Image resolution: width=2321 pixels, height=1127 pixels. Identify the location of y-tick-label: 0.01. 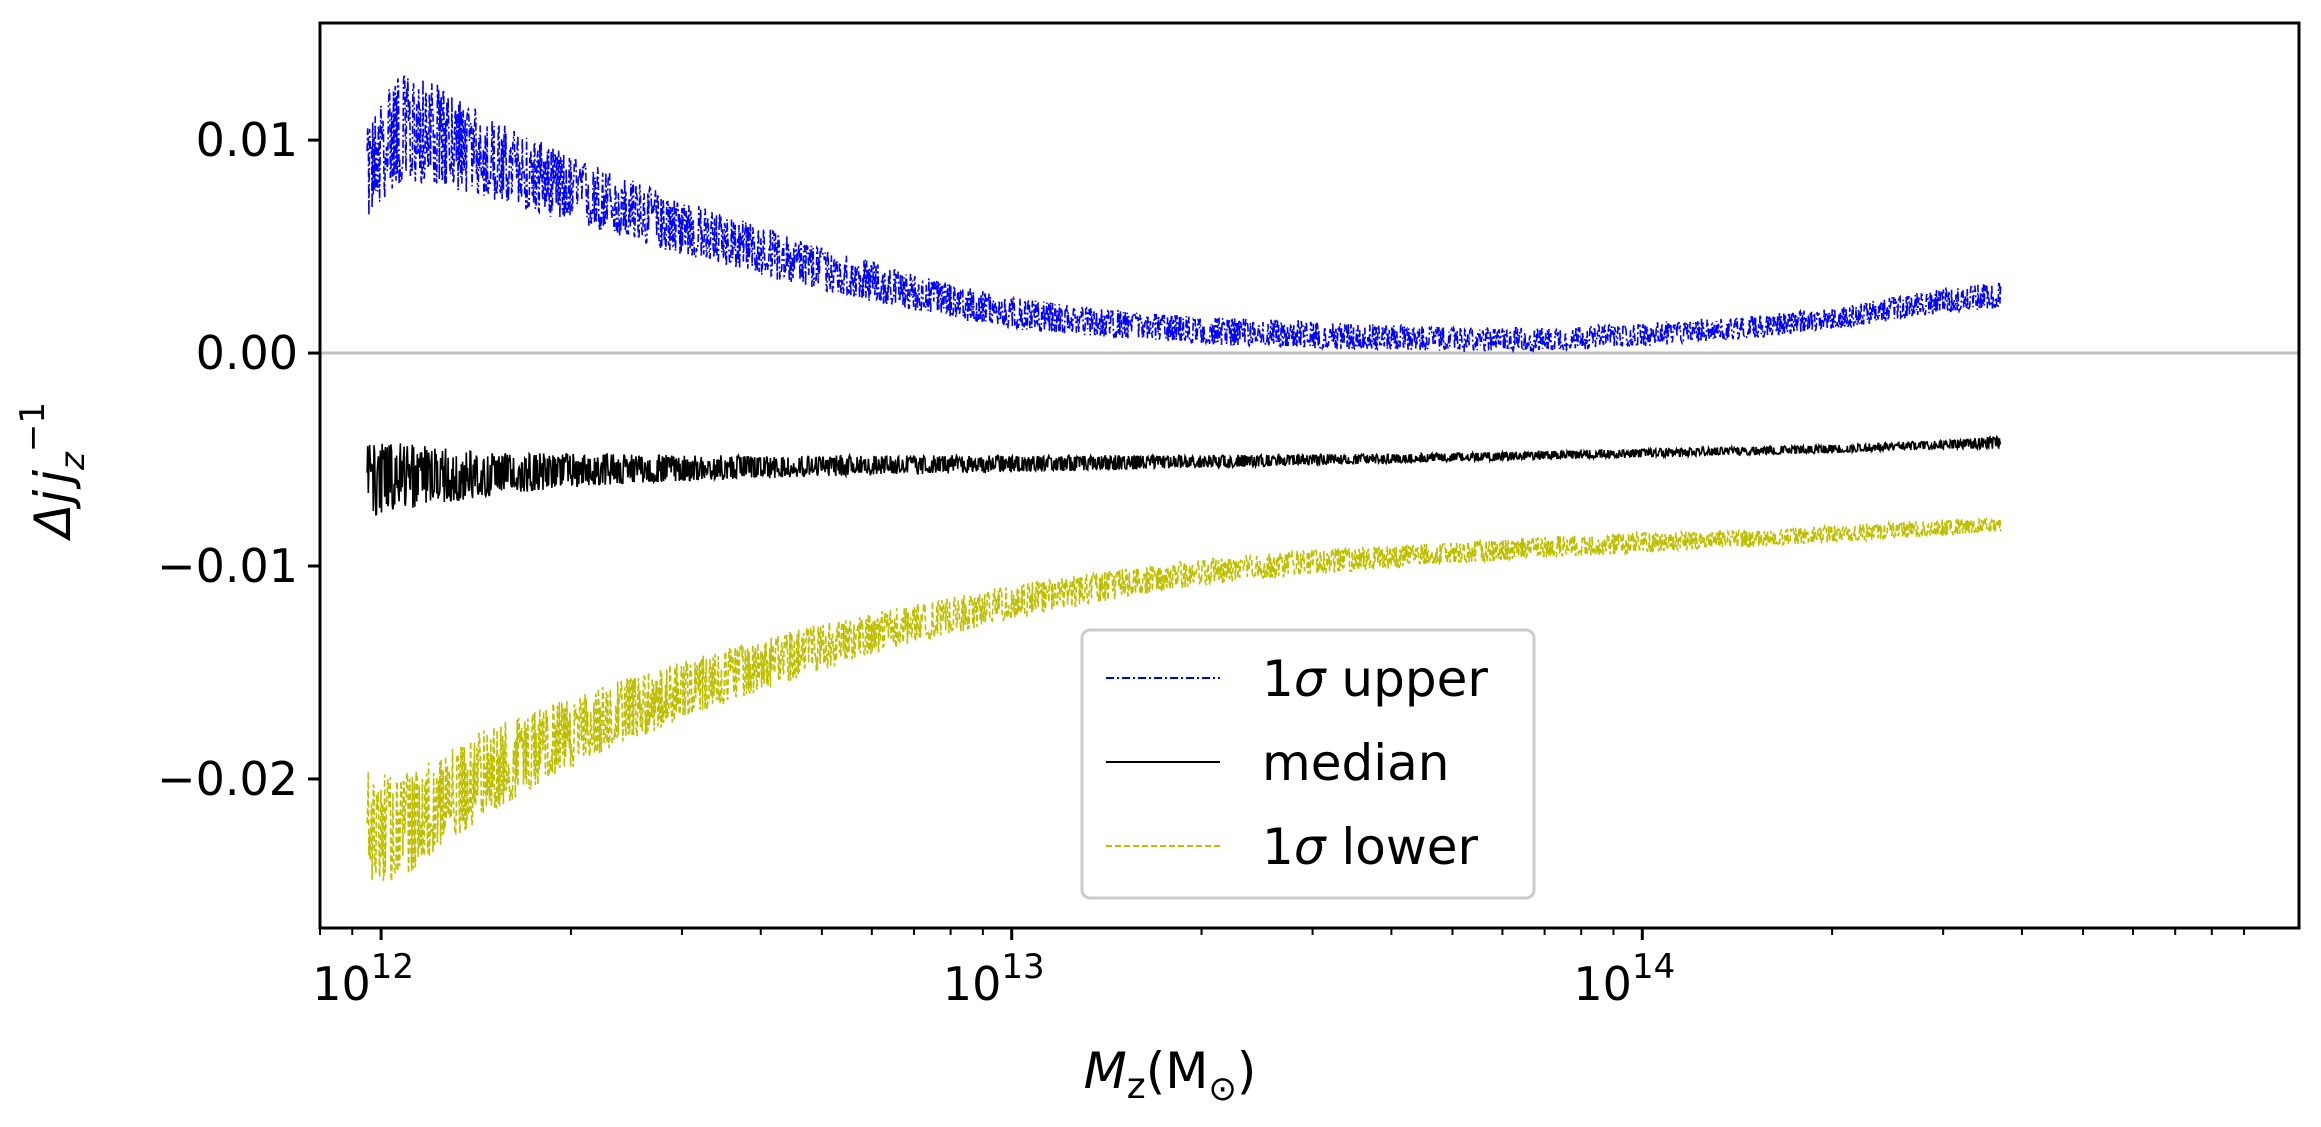
(247, 140).